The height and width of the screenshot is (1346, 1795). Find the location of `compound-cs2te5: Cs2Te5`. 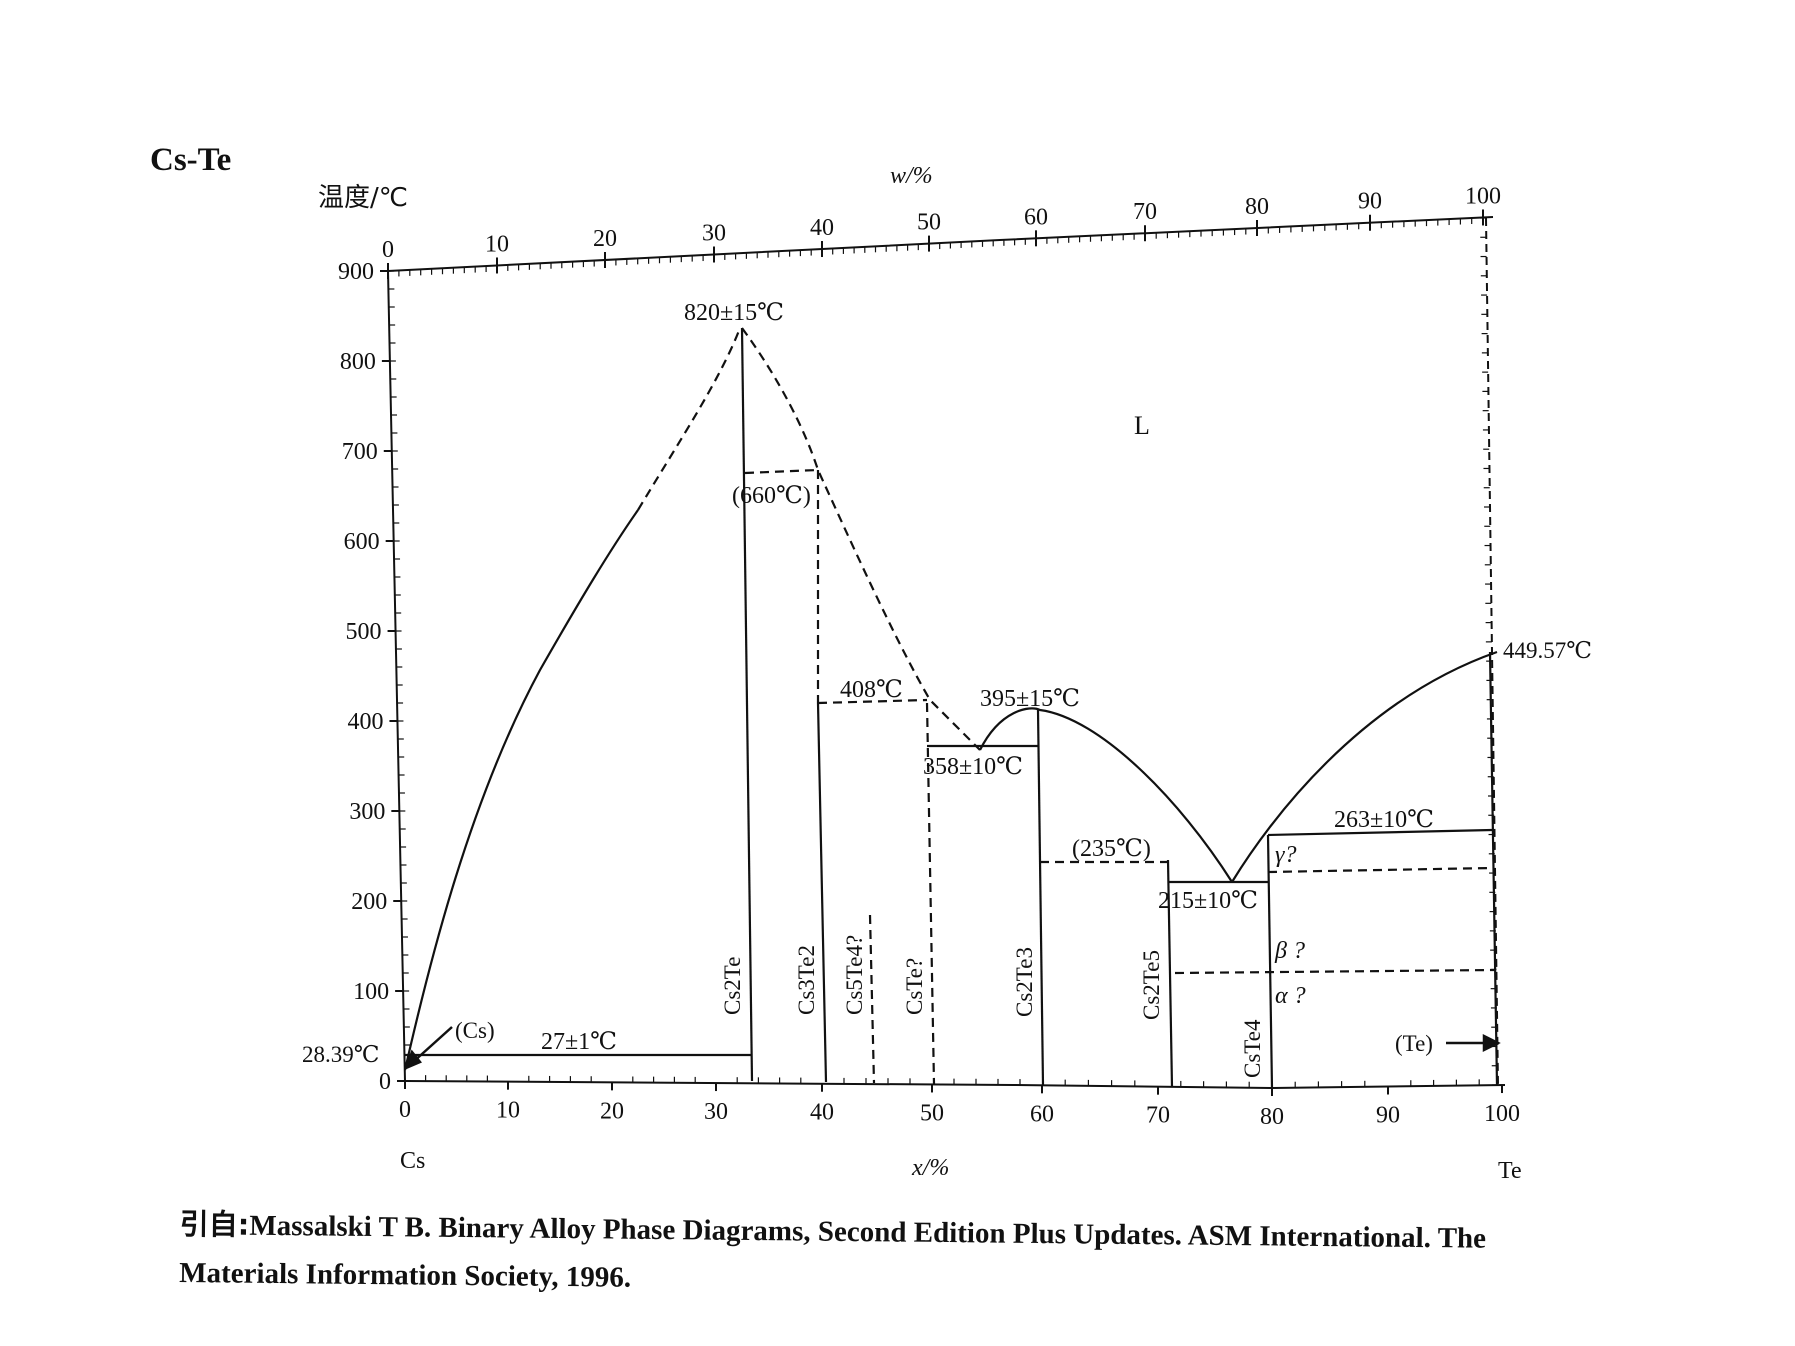

compound-cs2te5: Cs2Te5 is located at coordinates (1151, 985).